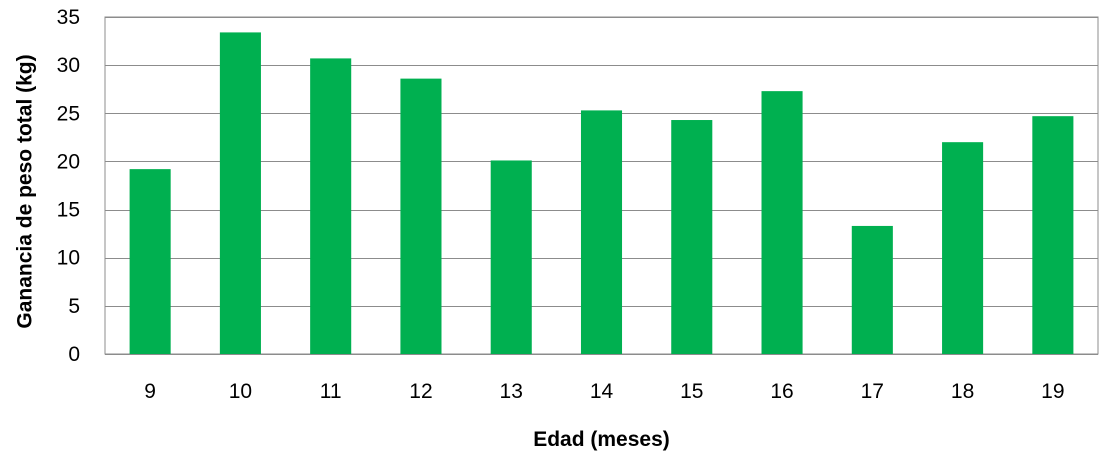 Image resolution: width=1109 pixels, height=452 pixels. What do you see at coordinates (68, 186) in the screenshot?
I see `y-tick-labels: 0 5 10 15 20 25 30 35` at bounding box center [68, 186].